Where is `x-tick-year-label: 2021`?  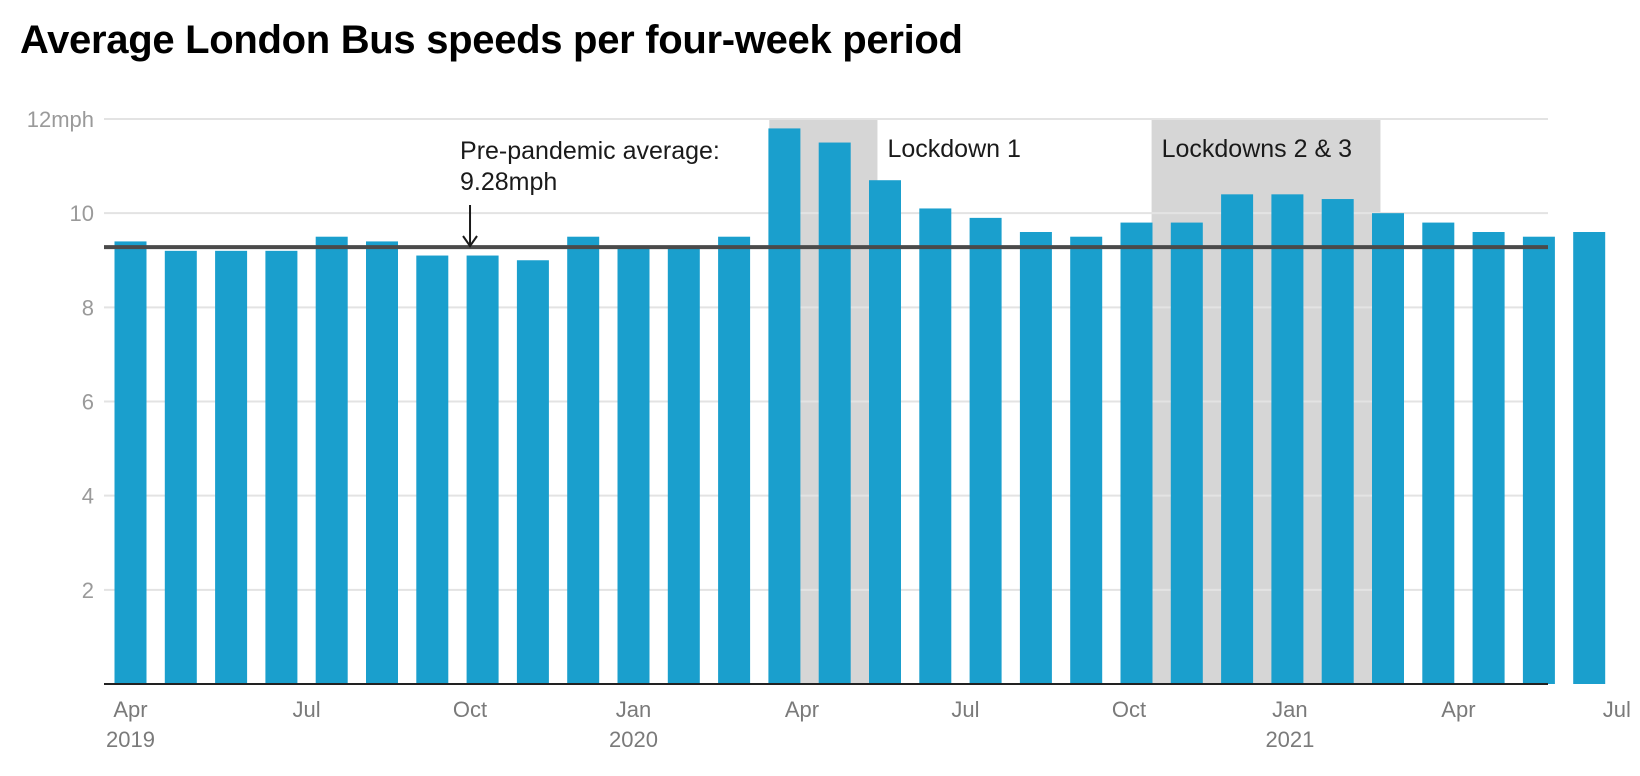 x-tick-year-label: 2021 is located at coordinates (1289, 739).